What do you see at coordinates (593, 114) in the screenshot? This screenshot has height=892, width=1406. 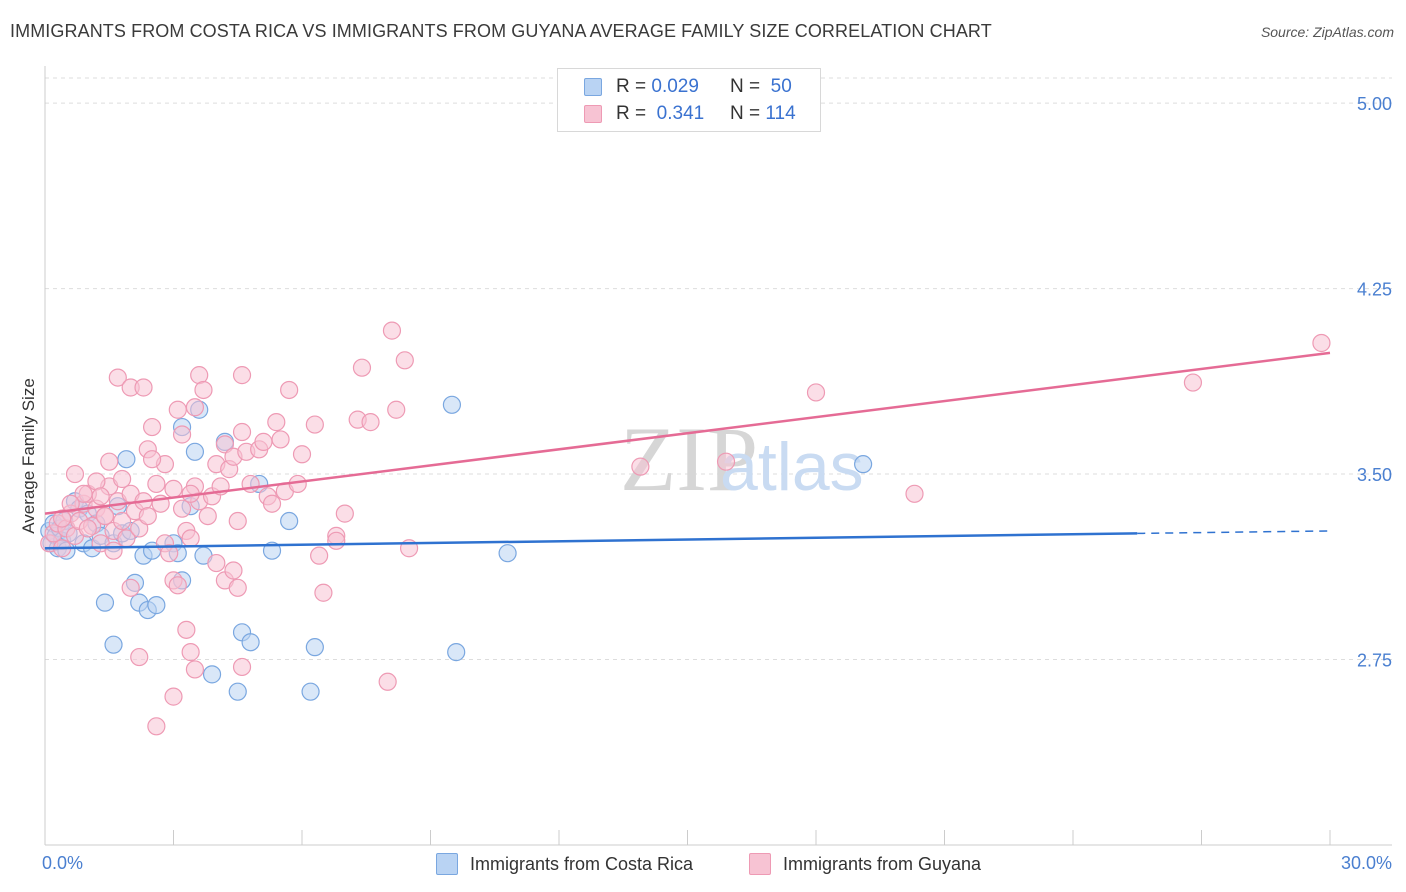 I see `legend-swatch-pink` at bounding box center [593, 114].